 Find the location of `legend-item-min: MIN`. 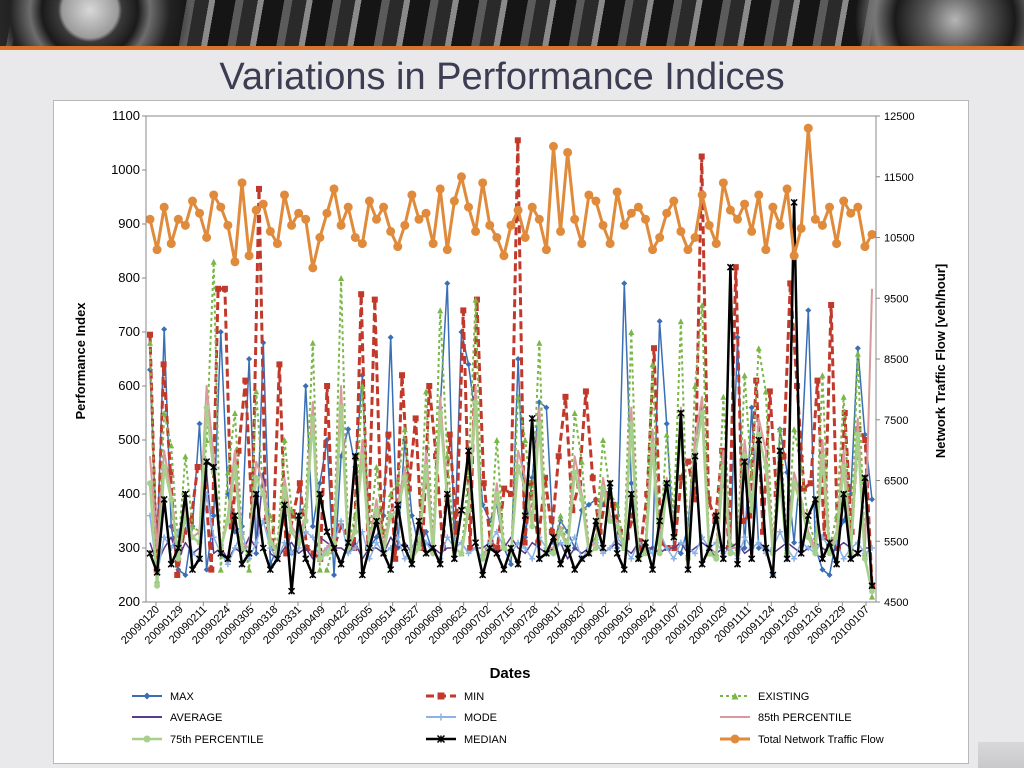

legend-item-min: MIN is located at coordinates (455, 697).